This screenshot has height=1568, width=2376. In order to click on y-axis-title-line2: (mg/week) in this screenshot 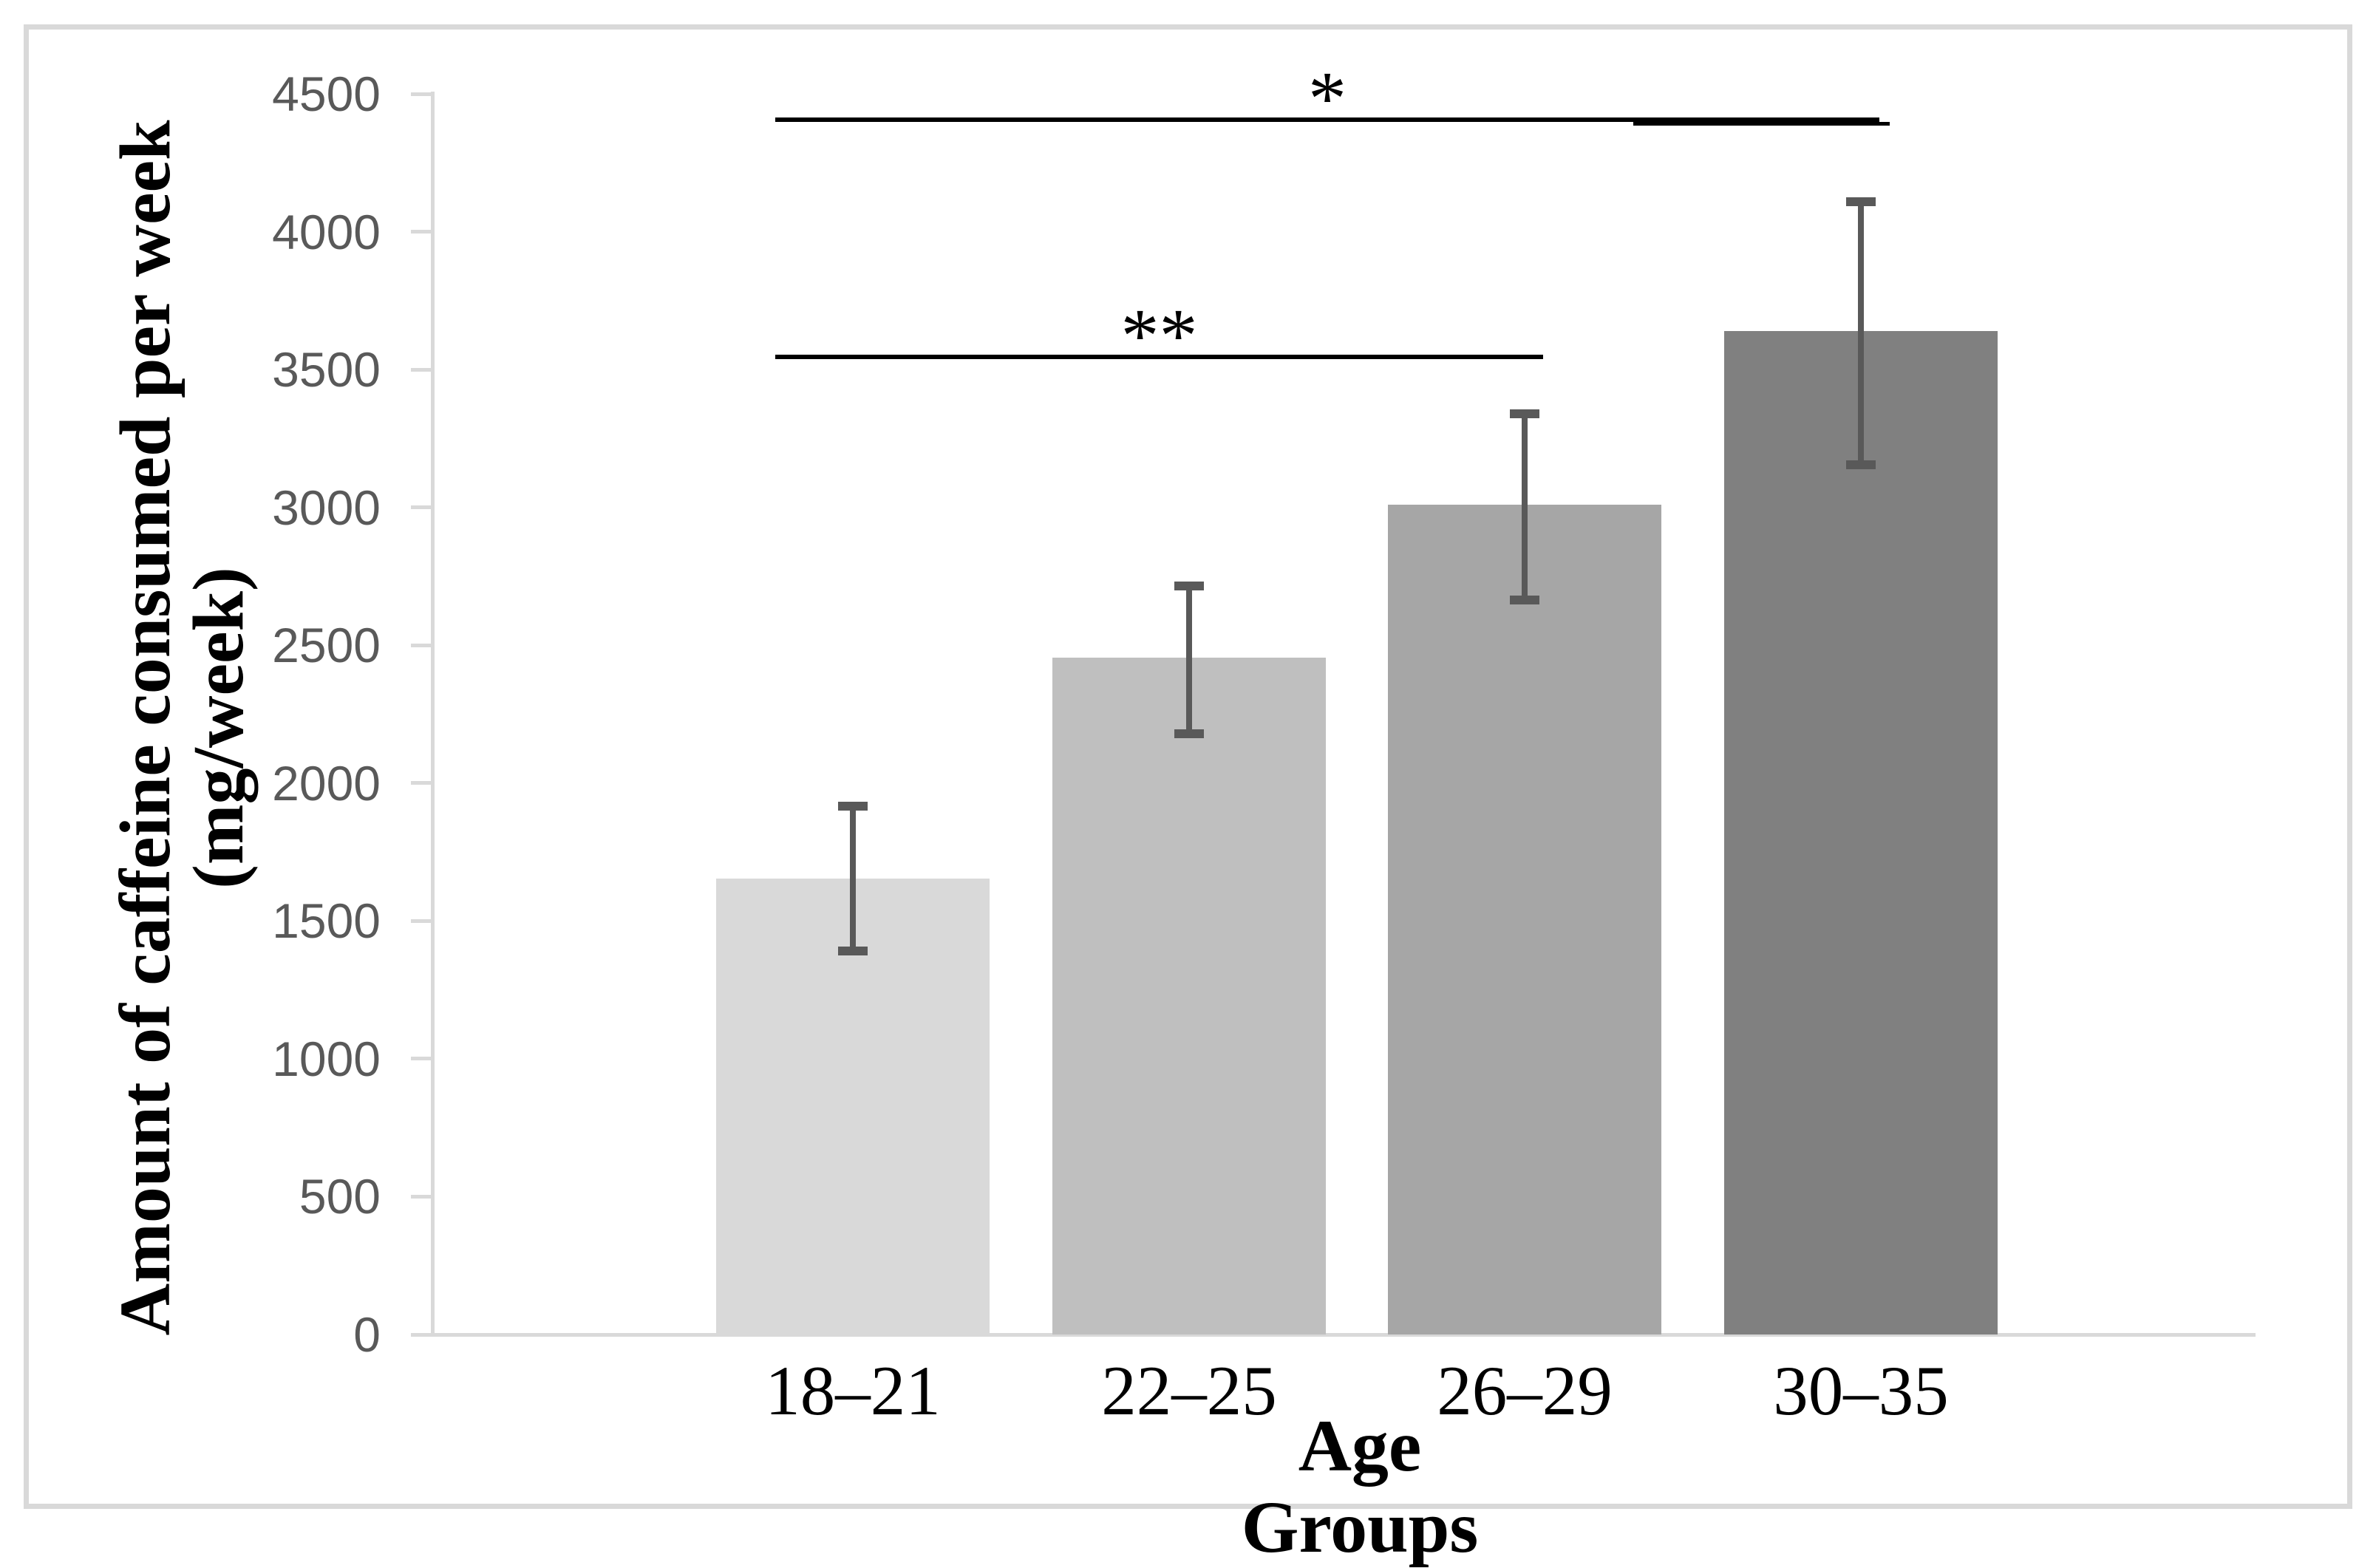, I will do `click(219, 728)`.